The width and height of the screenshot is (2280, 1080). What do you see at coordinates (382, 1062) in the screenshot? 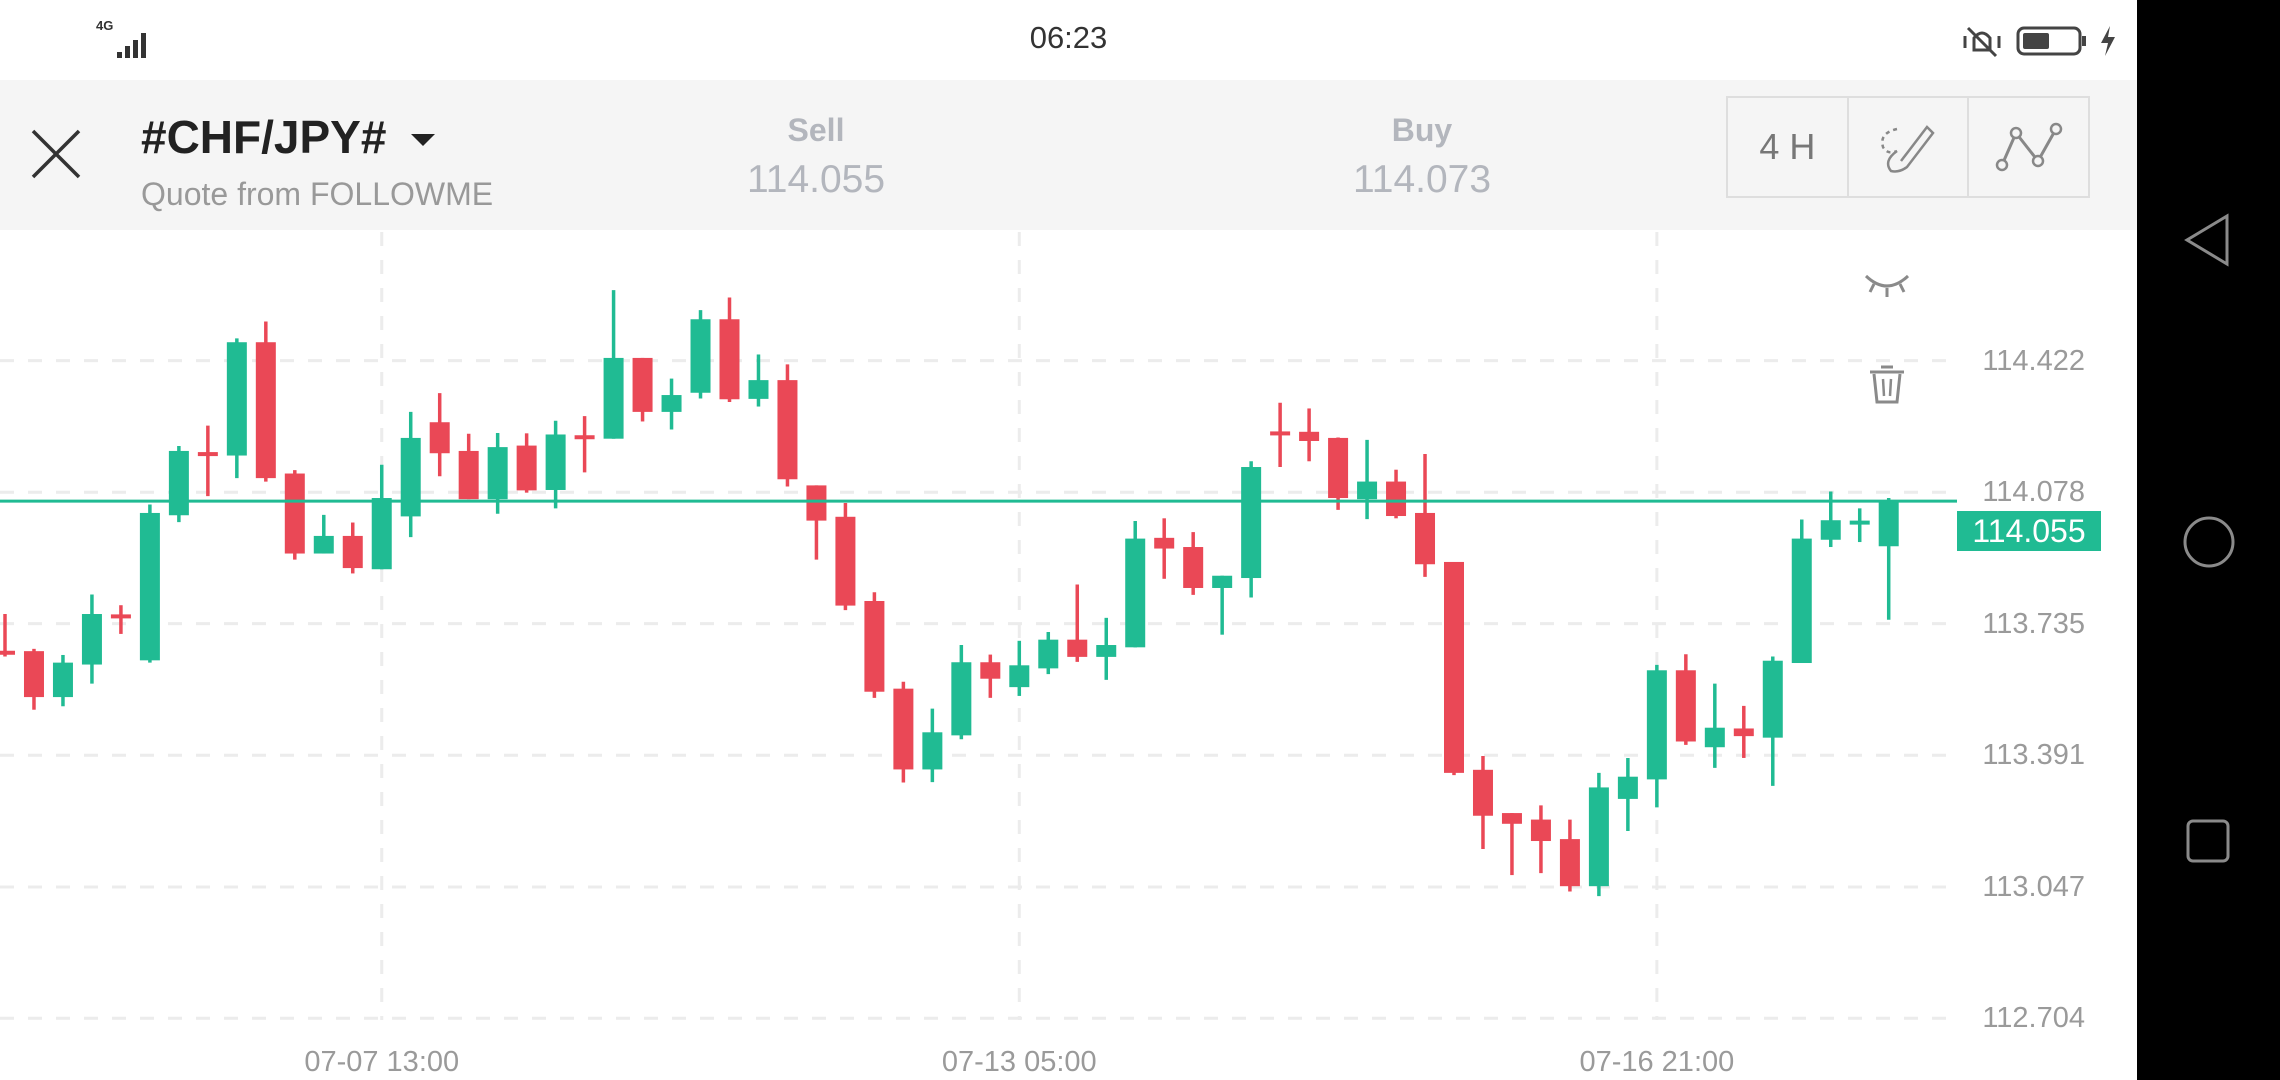
I see `time-tick-label: 07-07 13:00` at bounding box center [382, 1062].